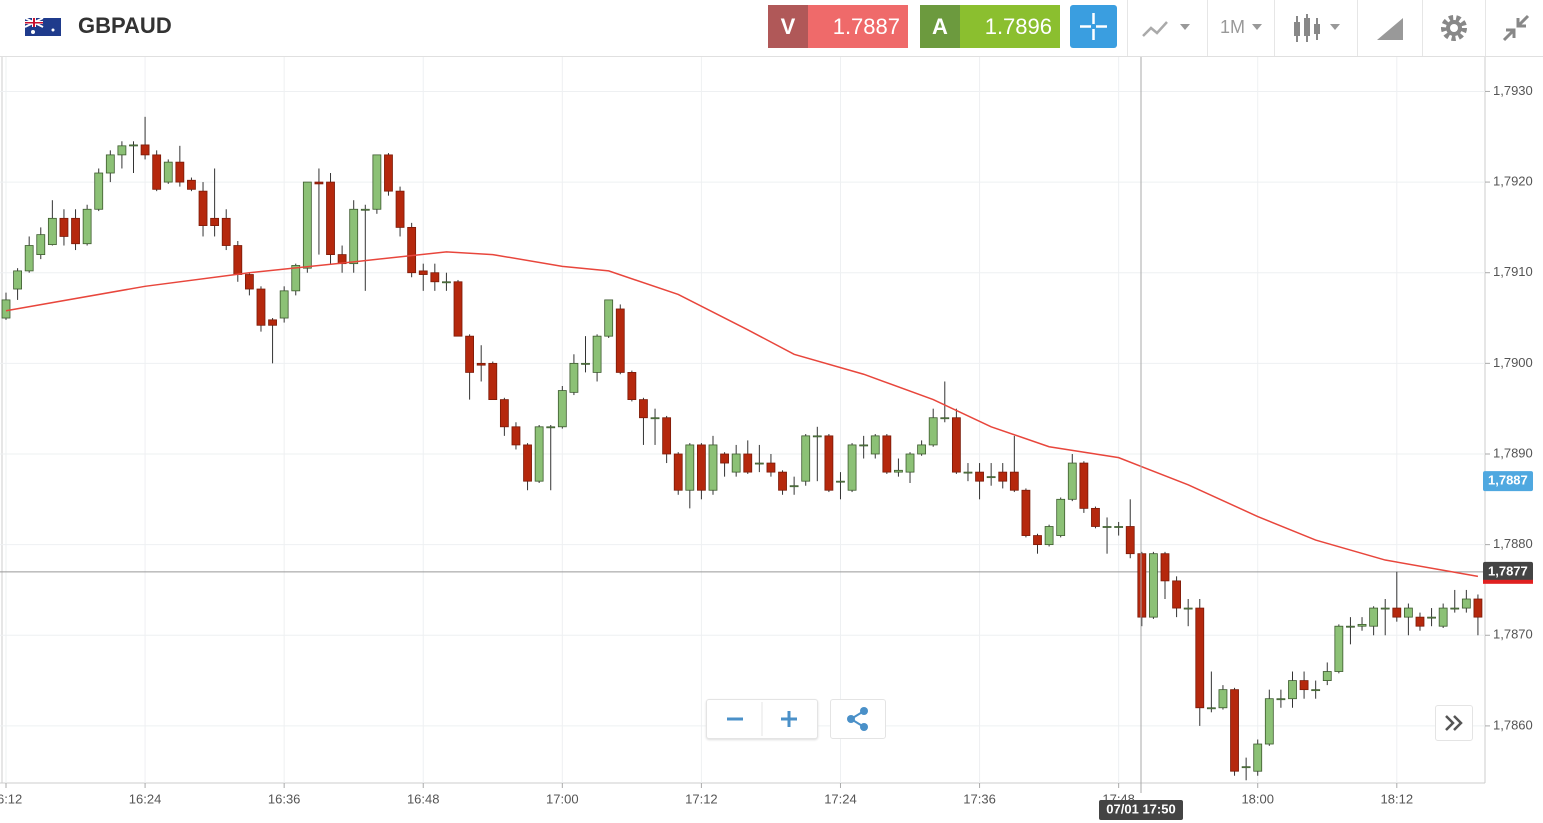 The width and height of the screenshot is (1543, 823). I want to click on crosshair-button, so click(1093, 26).